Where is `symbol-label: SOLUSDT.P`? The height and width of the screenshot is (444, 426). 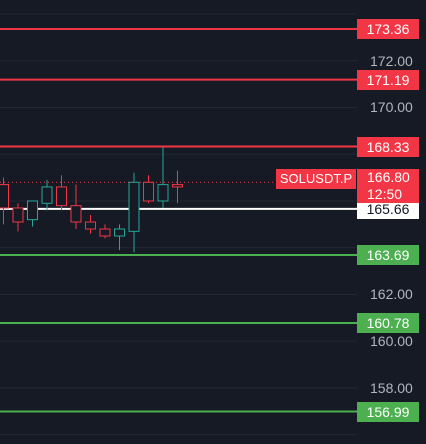
symbol-label: SOLUSDT.P is located at coordinates (316, 179).